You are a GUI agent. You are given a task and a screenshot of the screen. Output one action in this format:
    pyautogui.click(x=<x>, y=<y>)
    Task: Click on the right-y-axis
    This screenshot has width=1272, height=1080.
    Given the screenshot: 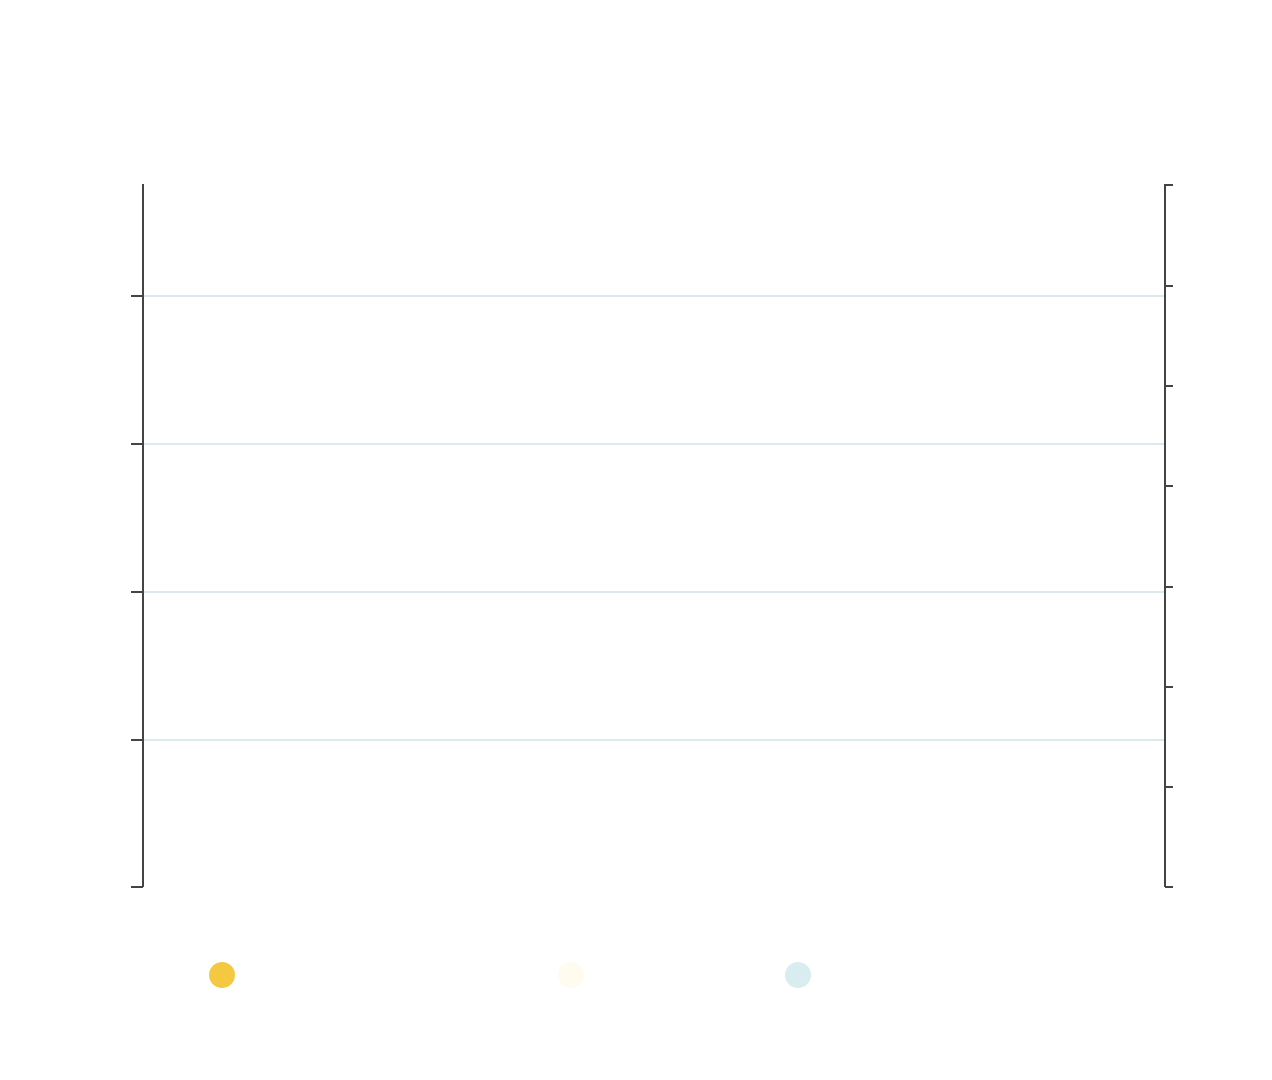 What is the action you would take?
    pyautogui.click(x=1168, y=536)
    